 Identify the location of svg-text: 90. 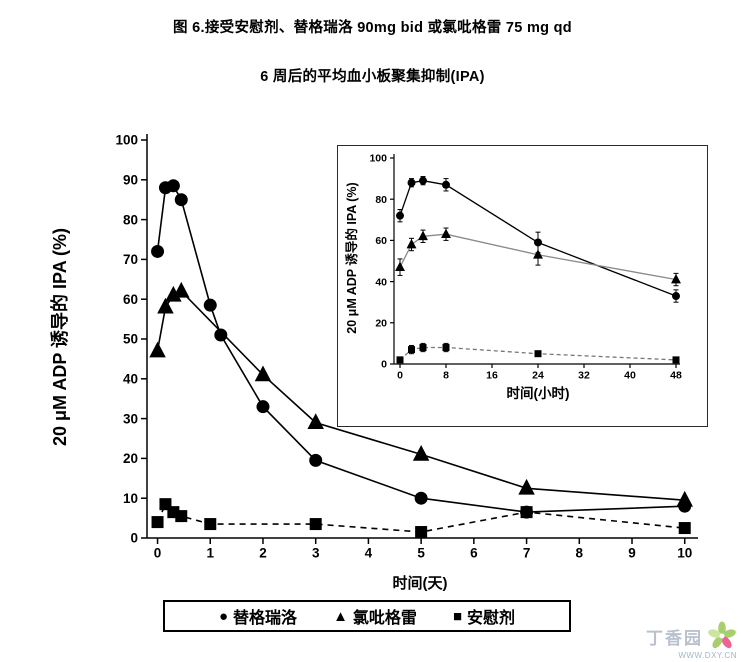
(130, 180).